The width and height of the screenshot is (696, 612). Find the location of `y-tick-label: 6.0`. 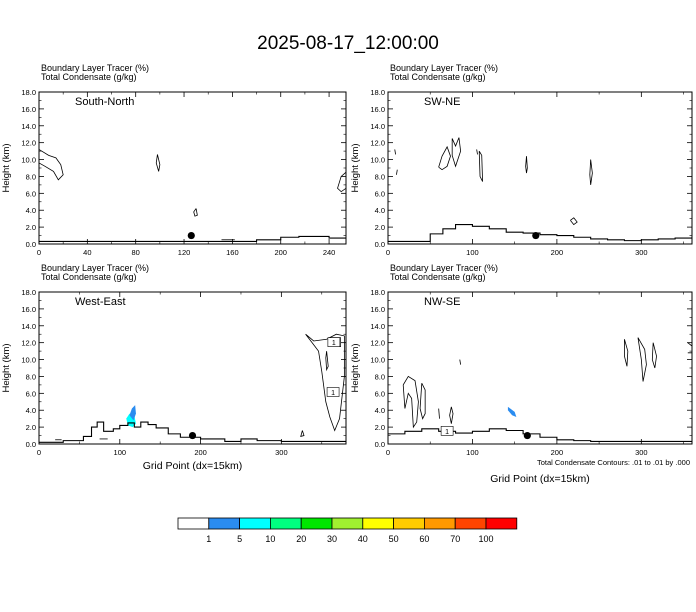

y-tick-label: 6.0 is located at coordinates (380, 193).